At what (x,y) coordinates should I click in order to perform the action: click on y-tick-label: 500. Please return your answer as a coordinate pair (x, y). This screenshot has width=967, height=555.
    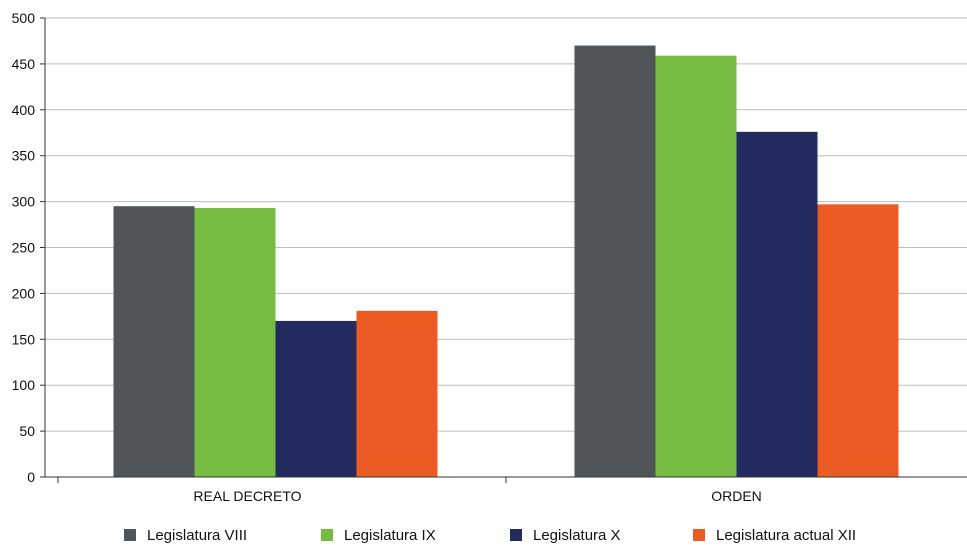
    Looking at the image, I should click on (24, 18).